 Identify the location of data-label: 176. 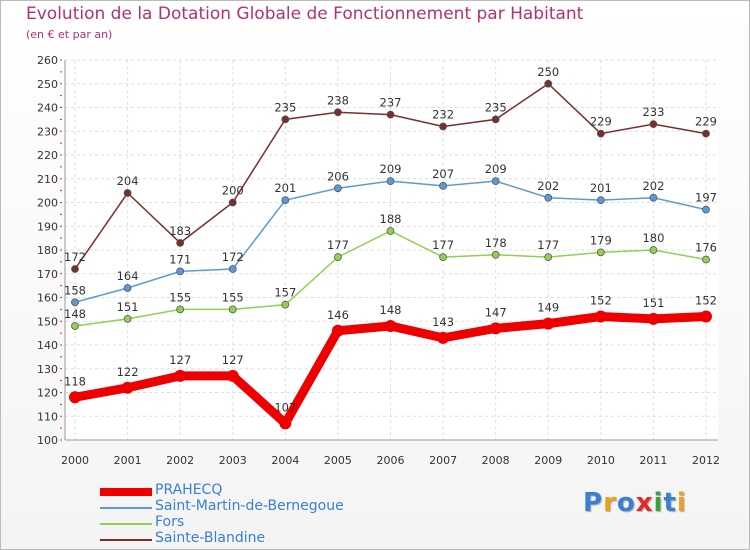
(706, 248).